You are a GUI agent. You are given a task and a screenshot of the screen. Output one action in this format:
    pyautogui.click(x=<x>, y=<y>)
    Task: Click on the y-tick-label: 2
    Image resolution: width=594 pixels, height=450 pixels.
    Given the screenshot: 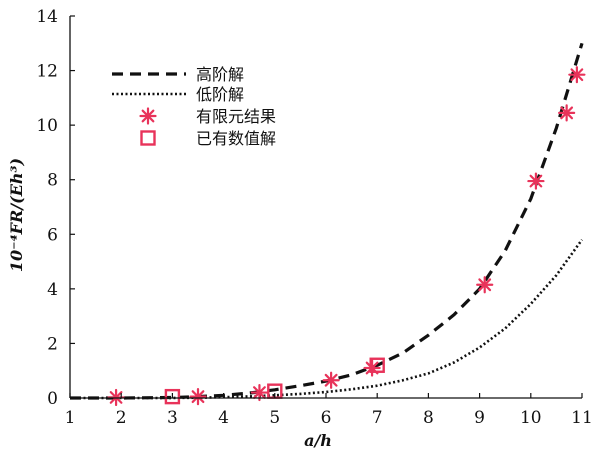 What is the action you would take?
    pyautogui.click(x=52, y=344)
    